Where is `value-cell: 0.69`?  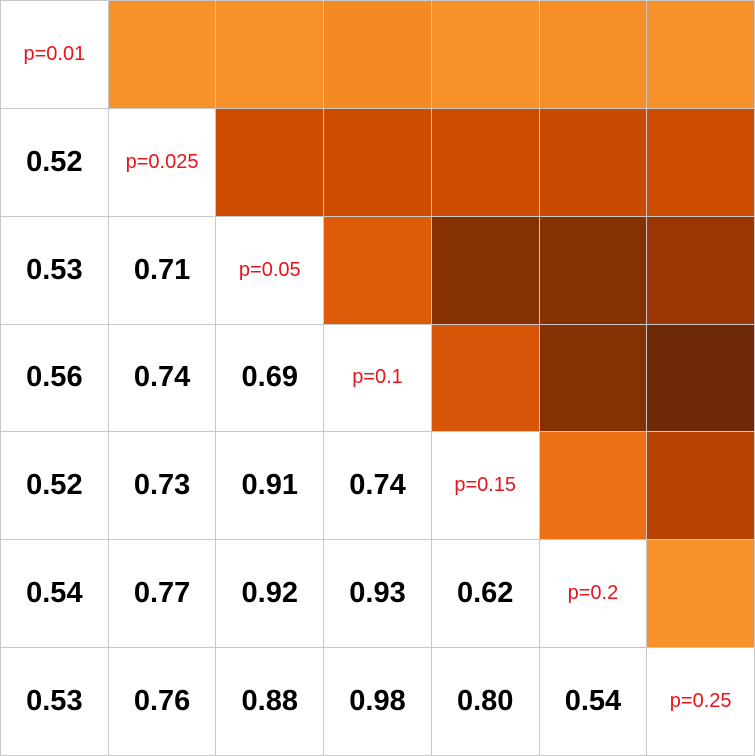 value-cell: 0.69 is located at coordinates (270, 378).